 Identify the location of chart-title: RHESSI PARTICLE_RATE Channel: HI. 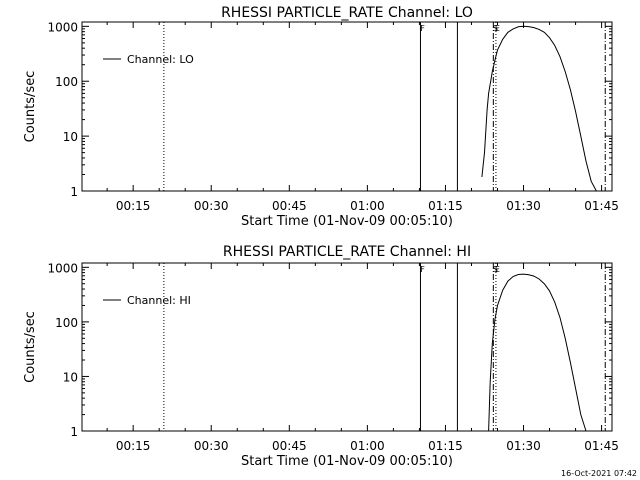
(347, 252).